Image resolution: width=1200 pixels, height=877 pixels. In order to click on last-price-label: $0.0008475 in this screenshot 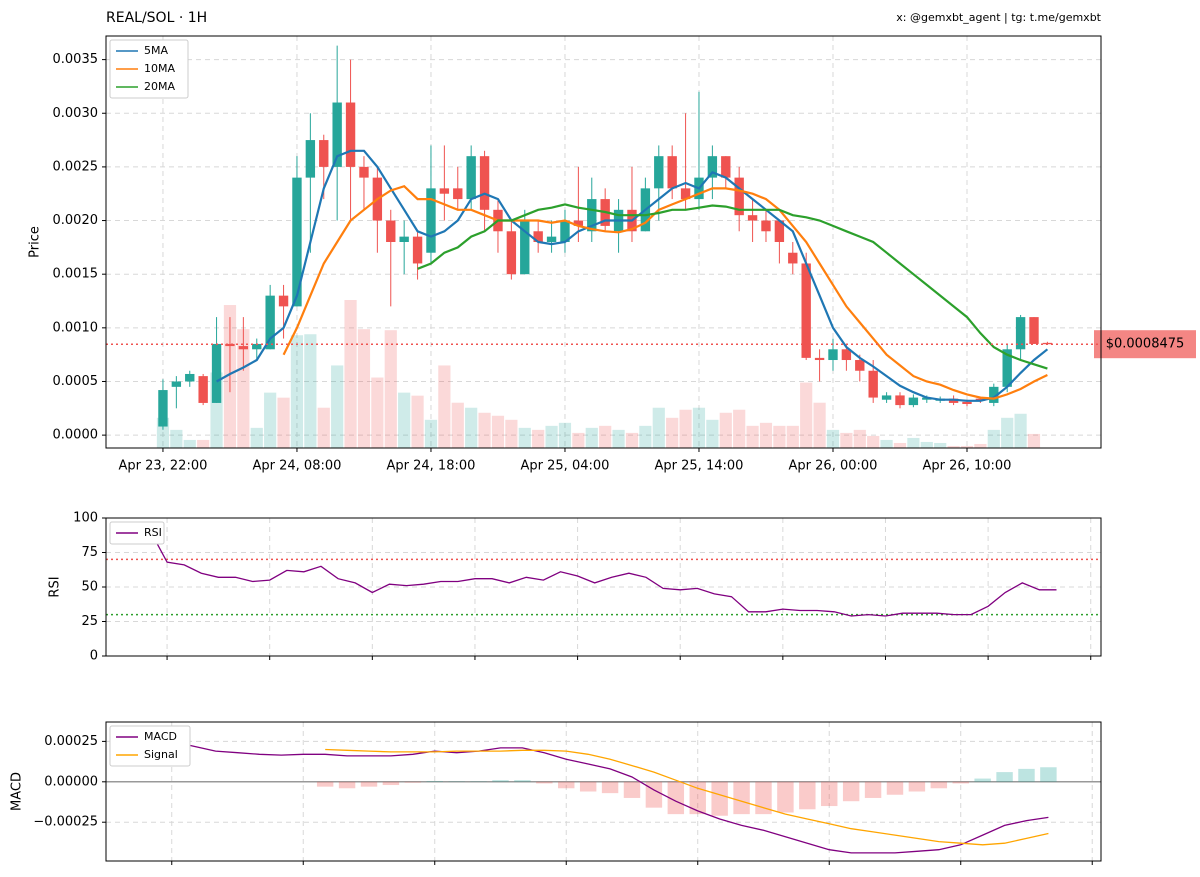, I will do `click(1145, 344)`.